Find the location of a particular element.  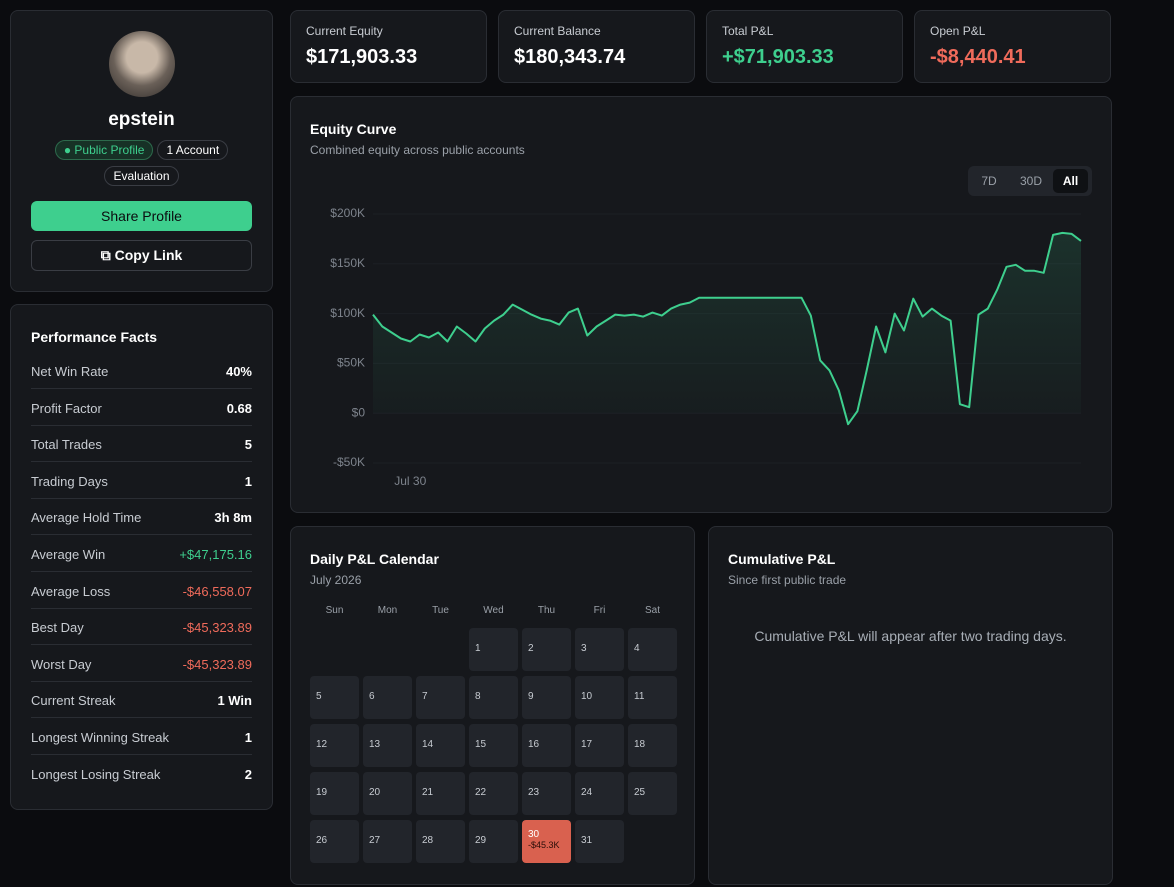

stat-card: Current Equity $171,903.33 is located at coordinates (388, 46).